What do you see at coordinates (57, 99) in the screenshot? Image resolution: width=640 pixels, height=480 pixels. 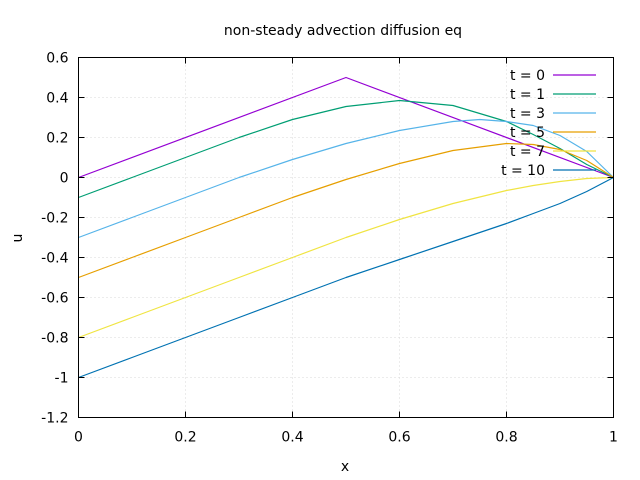 I see `y-tick-label: 0.4` at bounding box center [57, 99].